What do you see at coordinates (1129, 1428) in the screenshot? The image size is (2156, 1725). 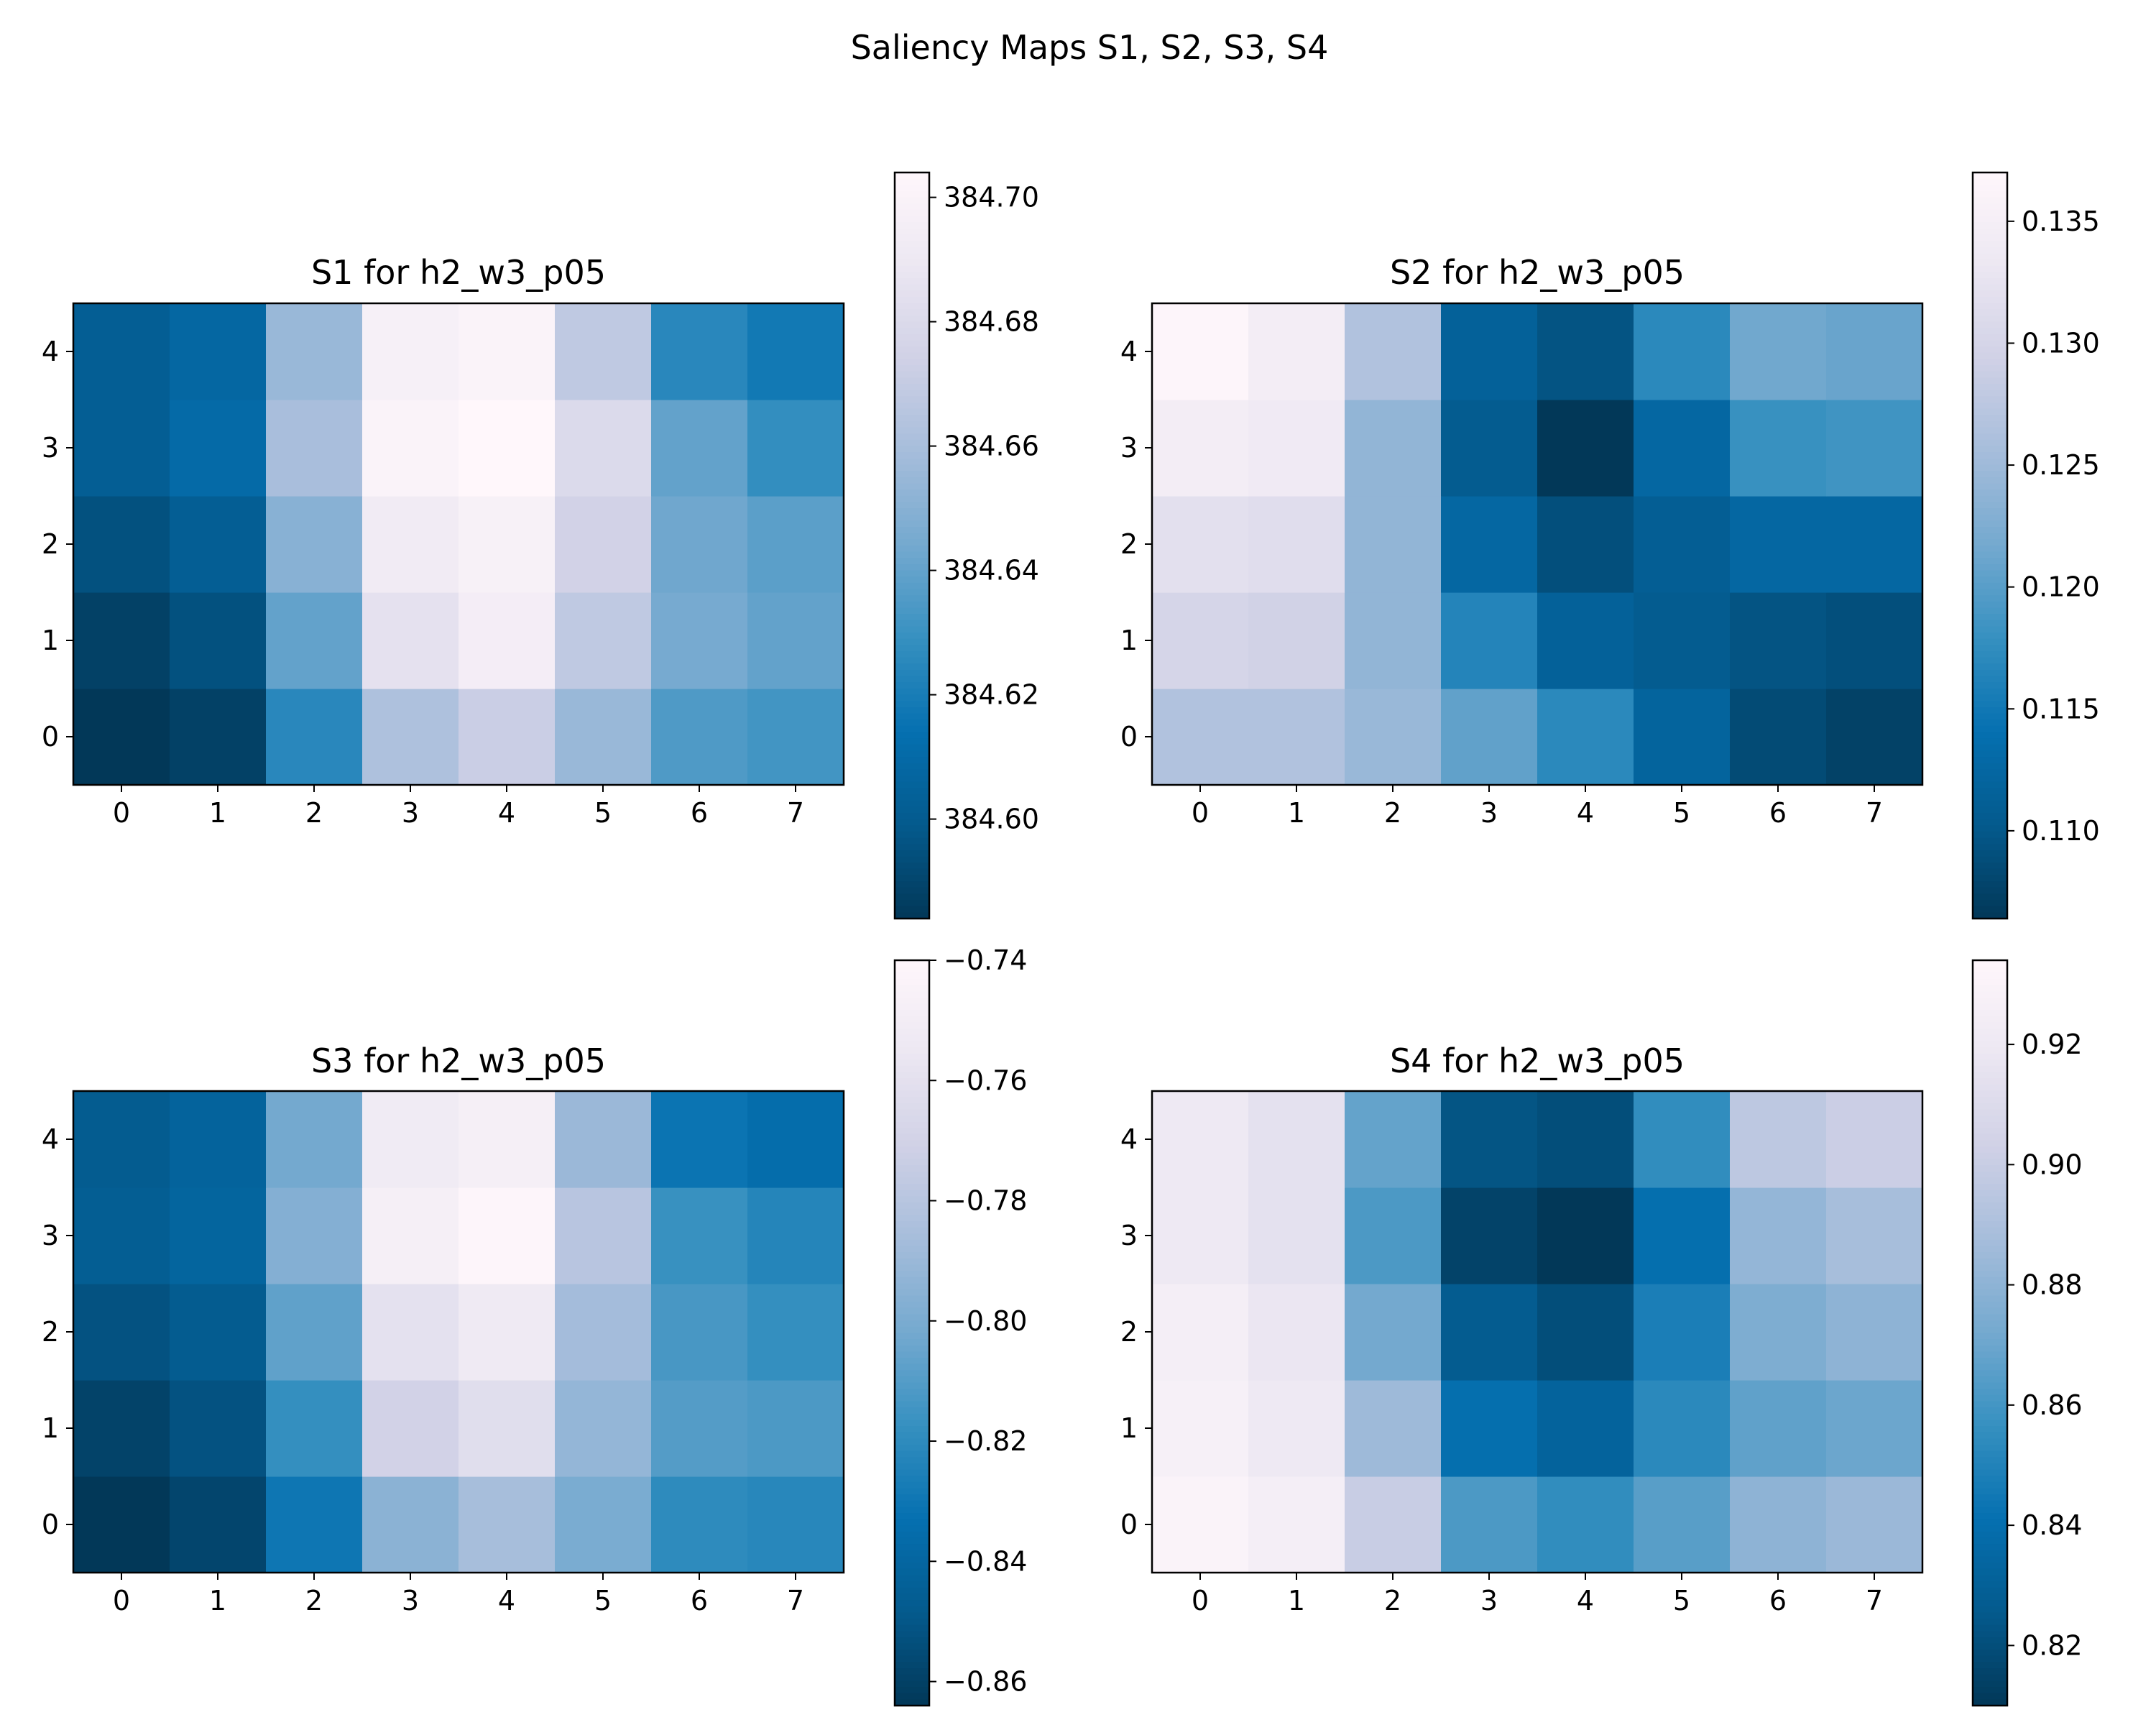 I see `y-tick-label: 1` at bounding box center [1129, 1428].